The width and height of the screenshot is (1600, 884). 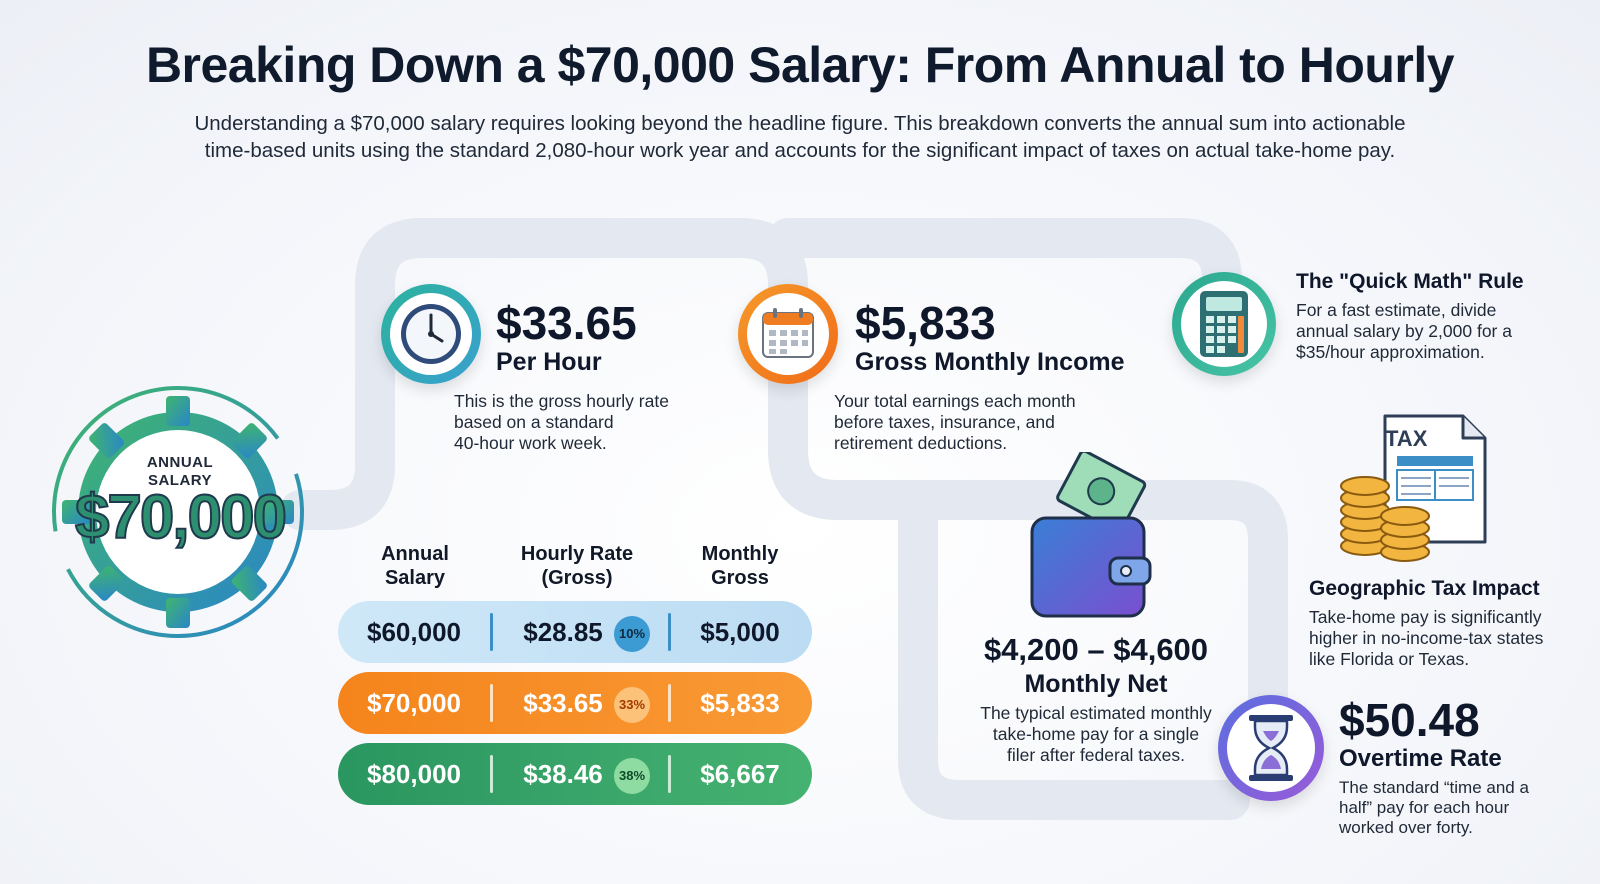 I want to click on table-header-line: Annual, so click(x=415, y=554).